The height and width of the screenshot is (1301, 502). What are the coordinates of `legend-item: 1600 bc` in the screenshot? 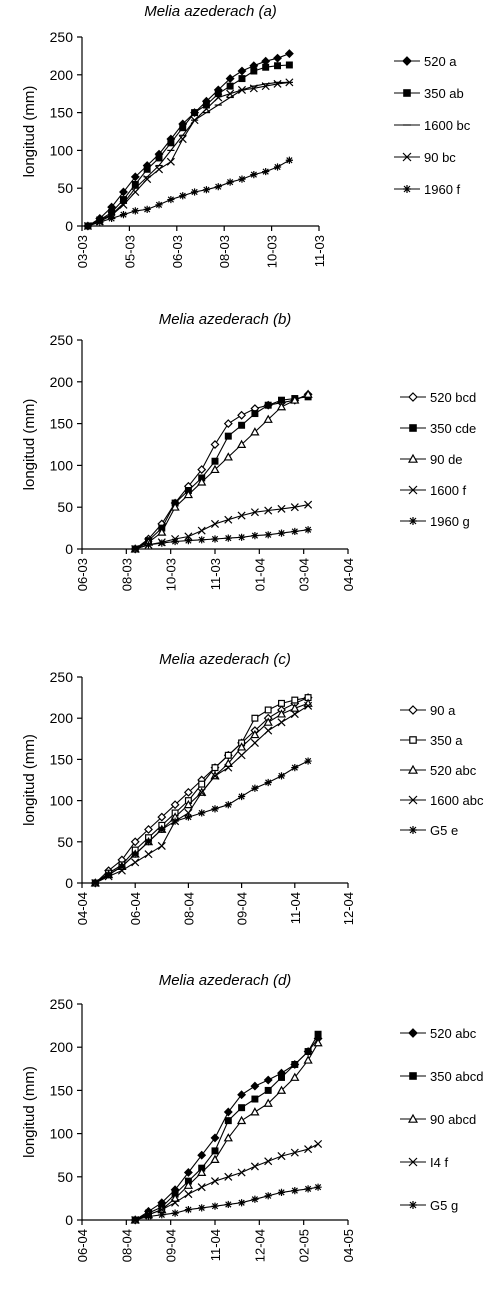 It's located at (432, 125).